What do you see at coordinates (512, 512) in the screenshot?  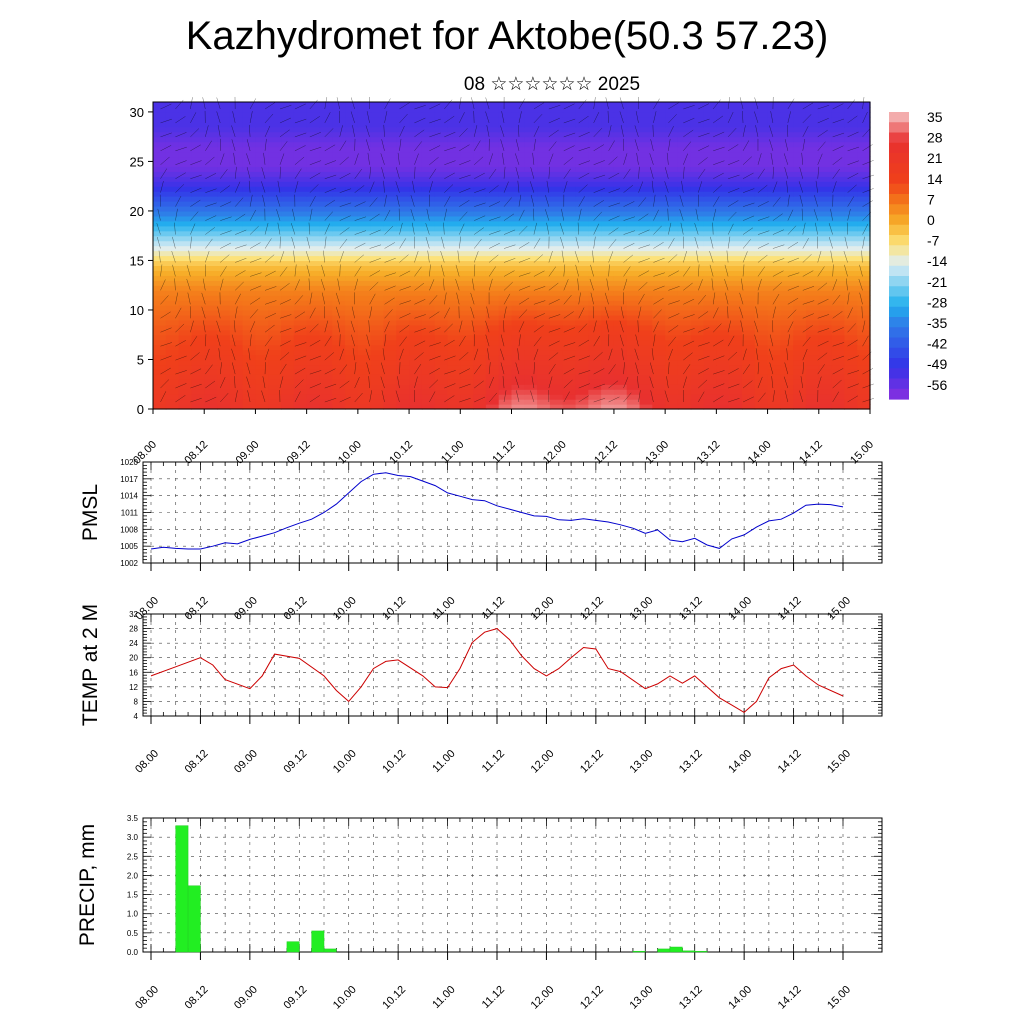 I see `pmsl-right-ticks` at bounding box center [512, 512].